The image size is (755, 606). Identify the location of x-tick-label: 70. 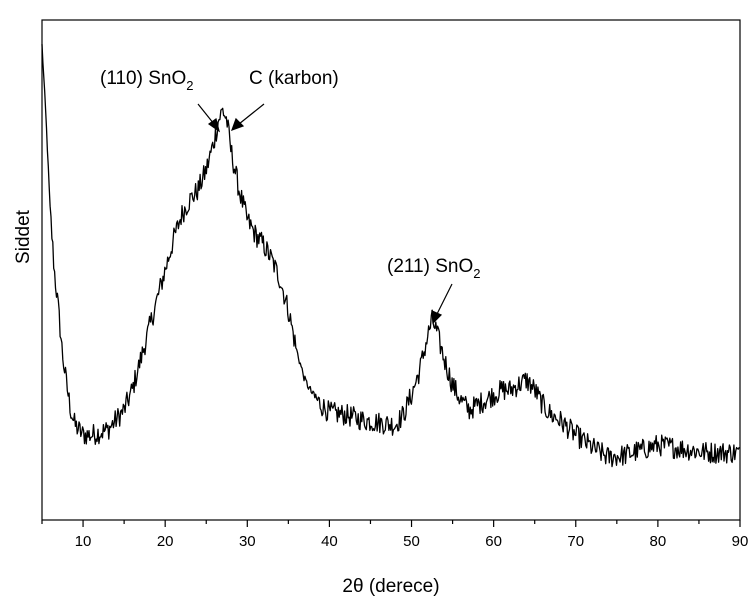
(575, 541).